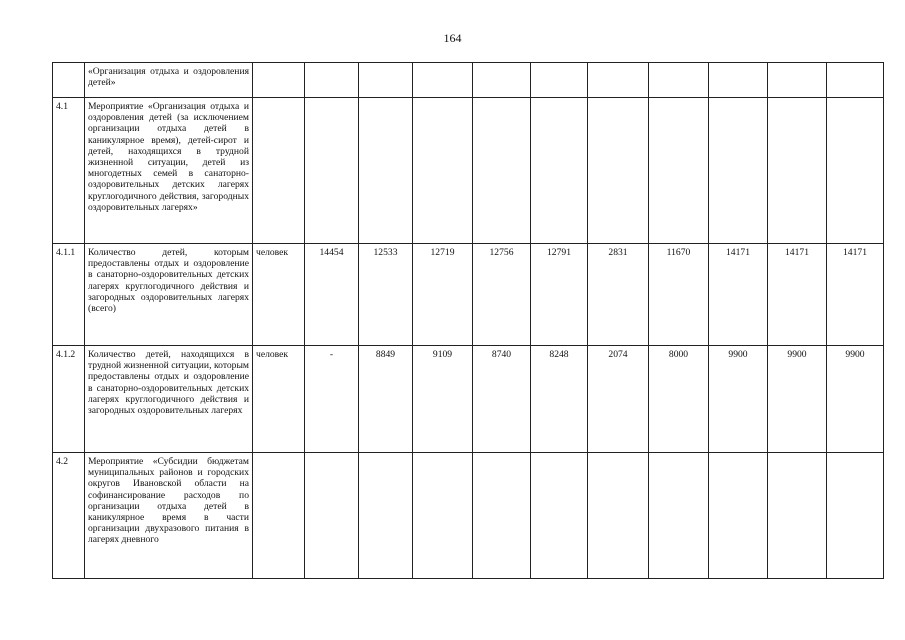  Describe the element at coordinates (501, 294) in the screenshot. I see `value-cell: 12756` at that location.